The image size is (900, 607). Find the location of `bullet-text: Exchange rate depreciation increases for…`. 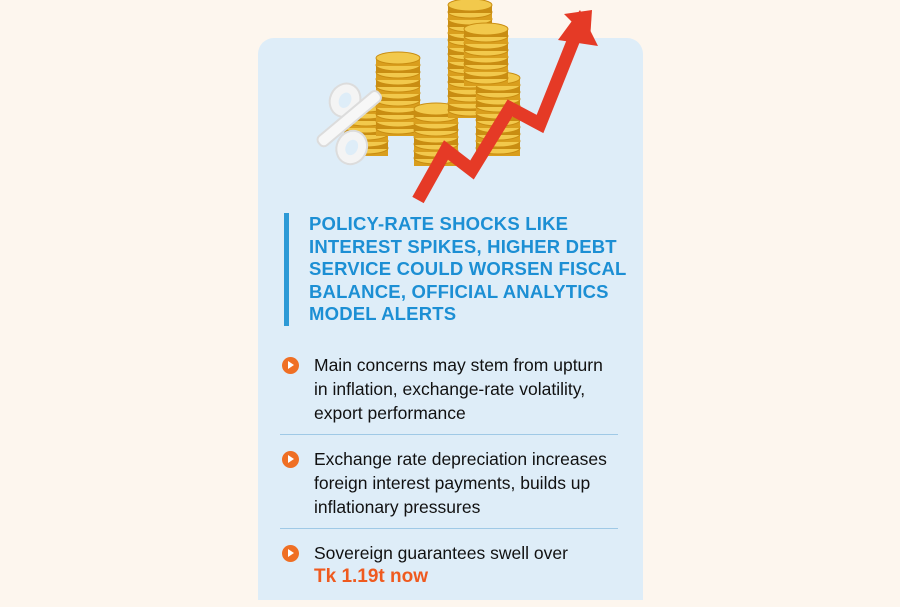

bullet-text: Exchange rate depreciation increases for… is located at coordinates (460, 483).